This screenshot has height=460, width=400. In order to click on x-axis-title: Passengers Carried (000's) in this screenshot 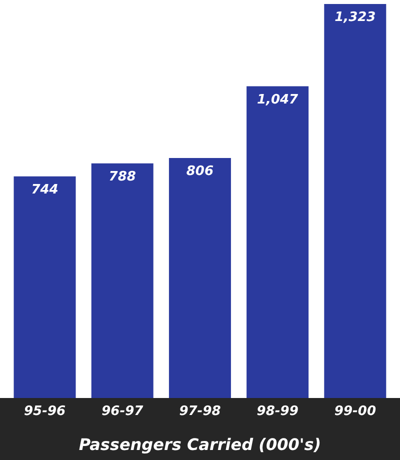, I will do `click(200, 444)`.